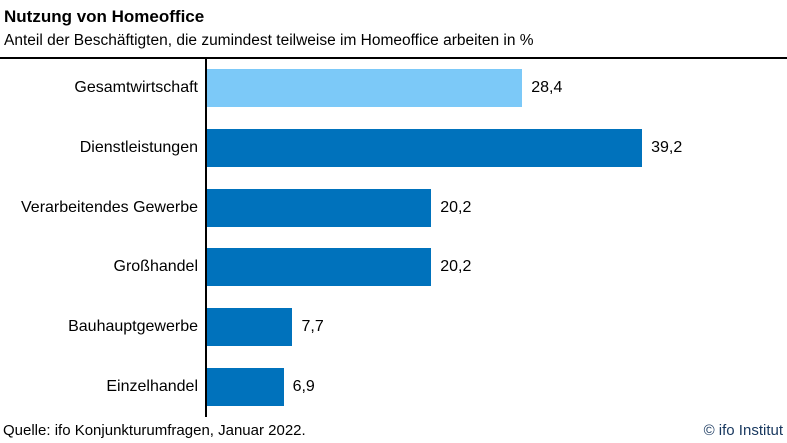 The height and width of the screenshot is (443, 787). Describe the element at coordinates (138, 147) in the screenshot. I see `category-label: Dienstleistungen` at that location.